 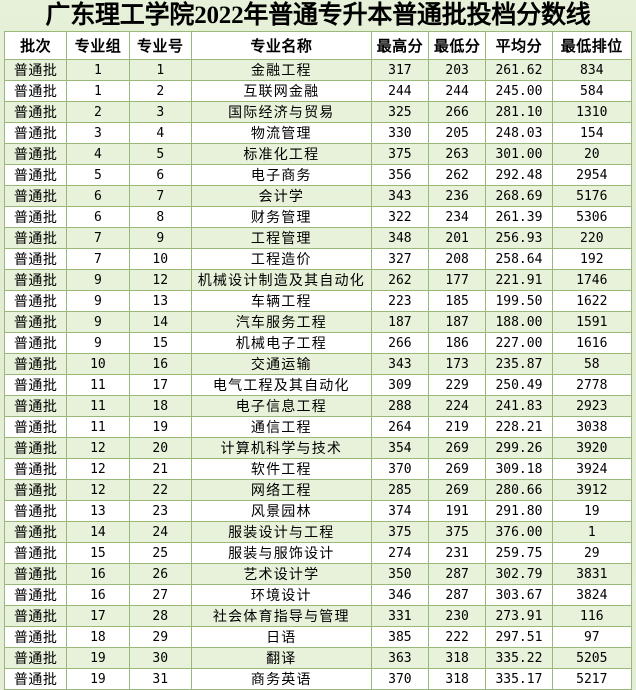 What do you see at coordinates (457, 259) in the screenshot?
I see `cell-min-score: 208` at bounding box center [457, 259].